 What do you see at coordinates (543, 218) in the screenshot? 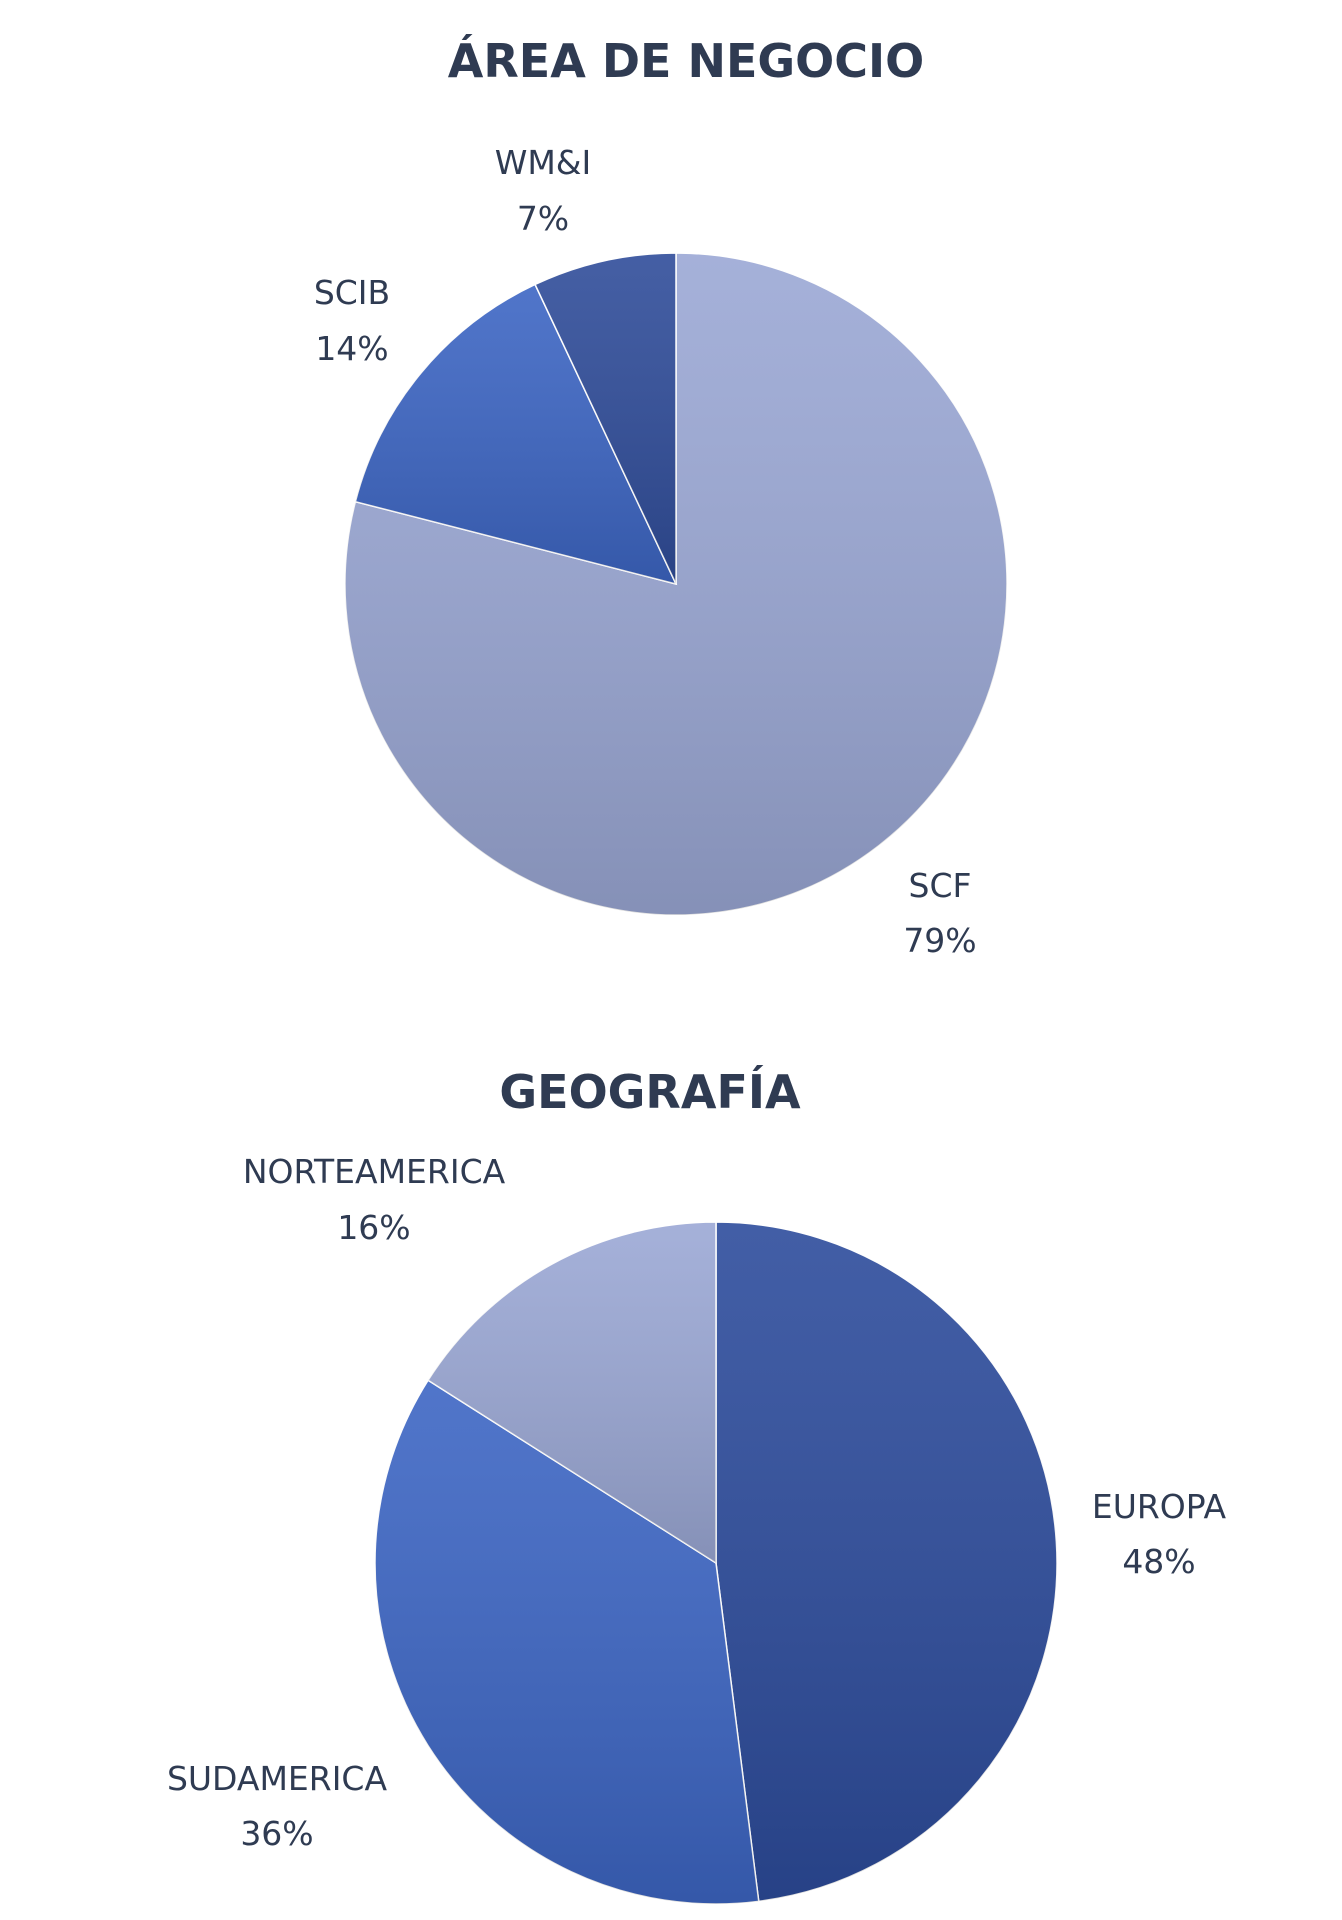
I see `slice-percent: 7%` at bounding box center [543, 218].